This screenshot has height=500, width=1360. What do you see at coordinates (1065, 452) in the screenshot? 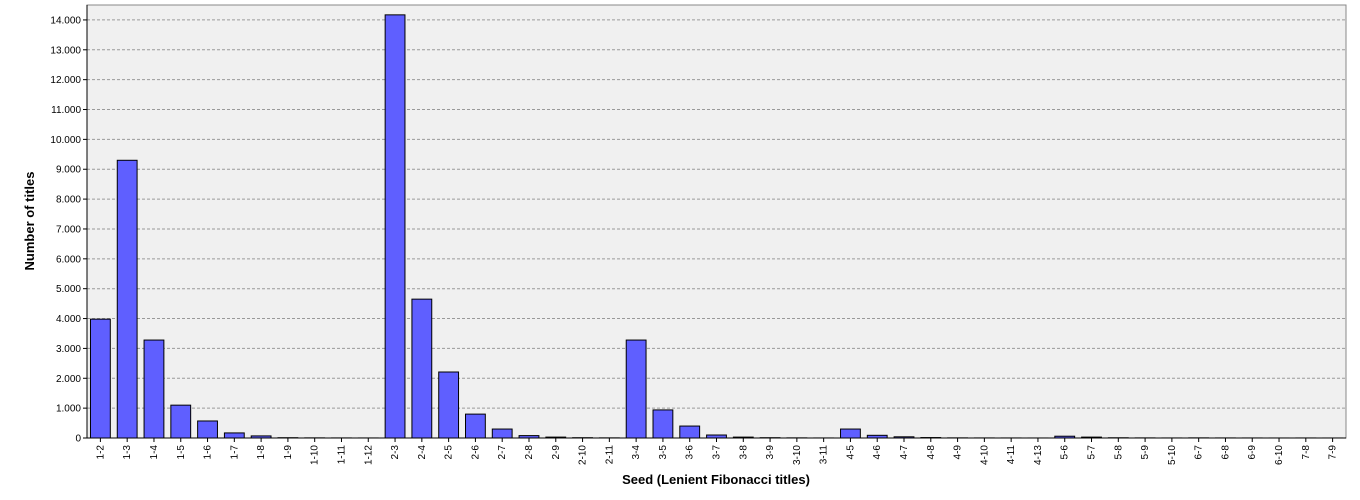
I see `x-tick-label: 5-6` at bounding box center [1065, 452].